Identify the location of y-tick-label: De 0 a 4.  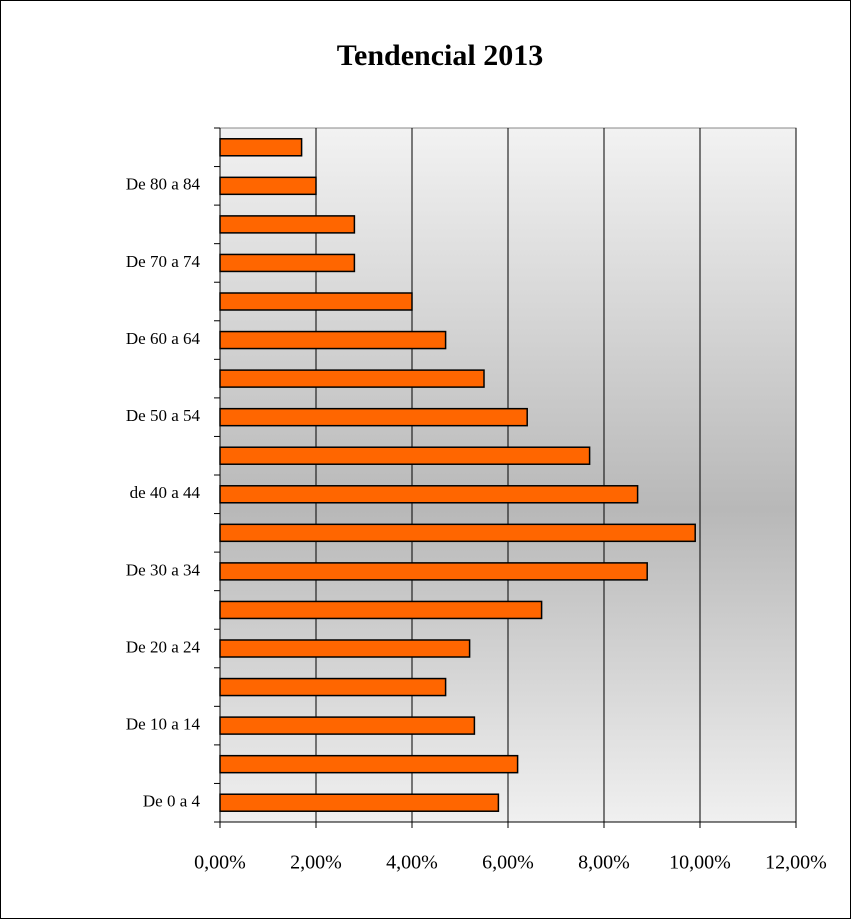
(172, 801).